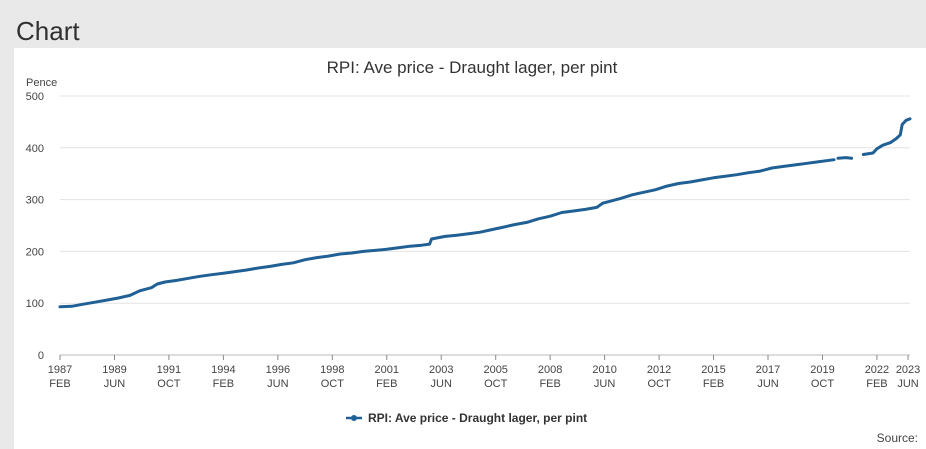 The width and height of the screenshot is (926, 449). Describe the element at coordinates (35, 226) in the screenshot. I see `y-axis-ticks: 0 100 200 300 400 500` at that location.